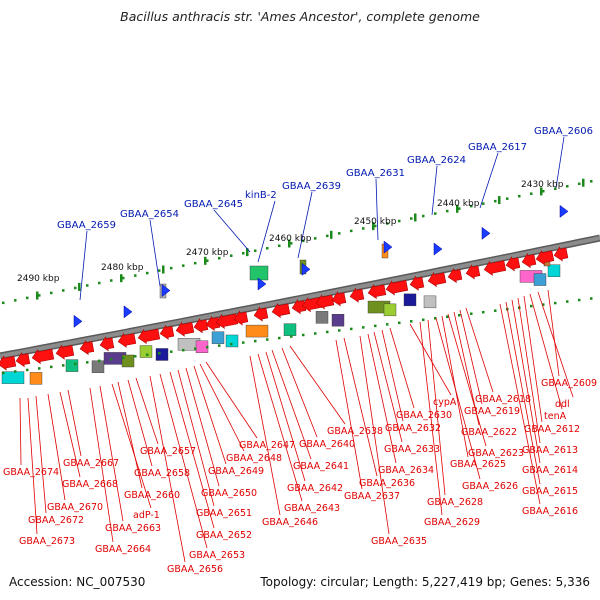 Image resolution: width=600 pixels, height=600 pixels. I want to click on bottom-feature-label: GBAA_2613, so click(550, 450).